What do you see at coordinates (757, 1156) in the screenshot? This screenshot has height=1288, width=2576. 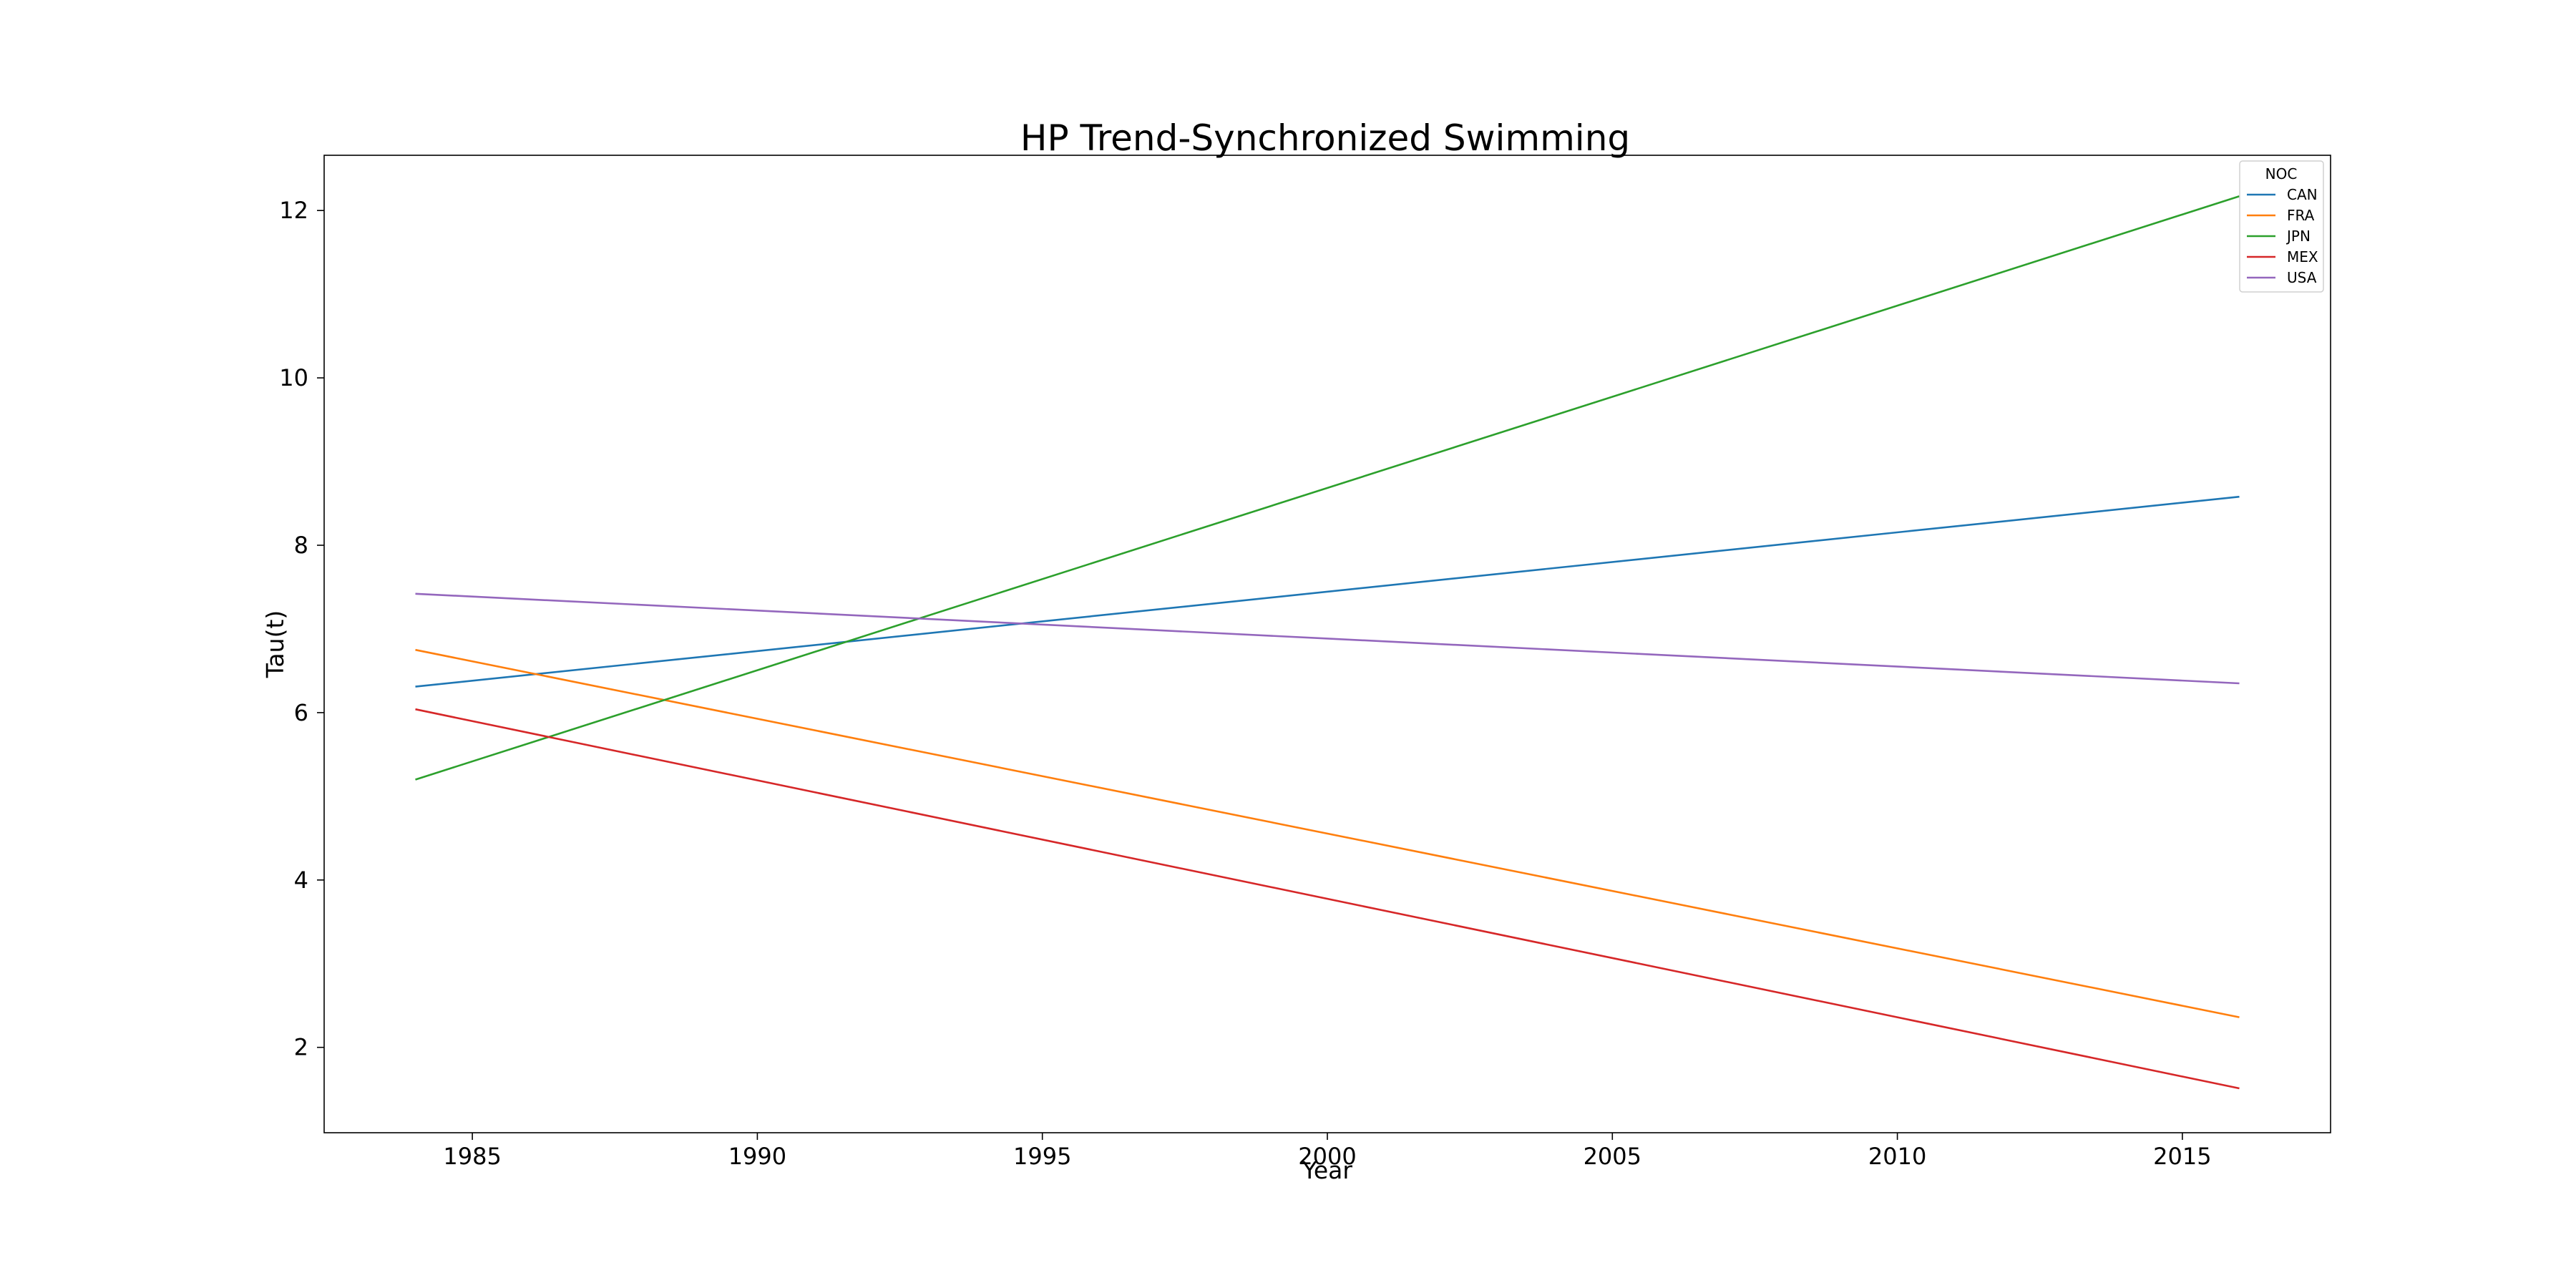 I see `x-tick-label: 1990` at bounding box center [757, 1156].